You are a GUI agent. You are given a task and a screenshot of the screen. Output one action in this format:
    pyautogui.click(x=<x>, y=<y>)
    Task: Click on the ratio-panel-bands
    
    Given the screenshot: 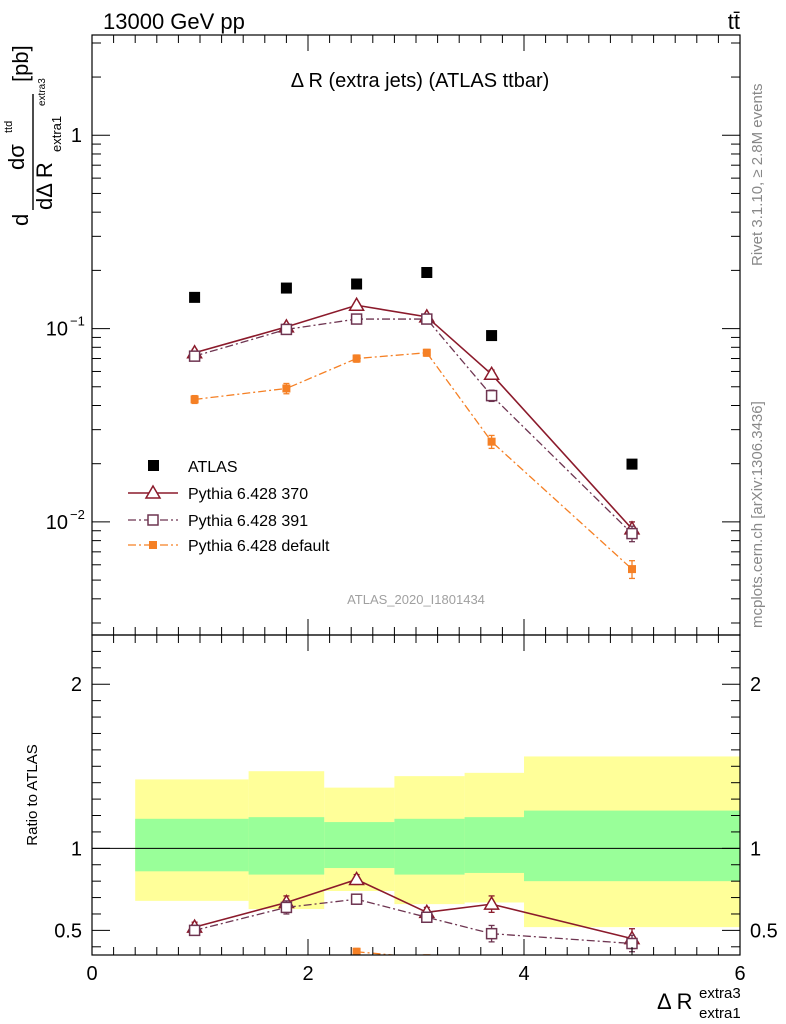 What is the action you would take?
    pyautogui.click(x=416, y=842)
    